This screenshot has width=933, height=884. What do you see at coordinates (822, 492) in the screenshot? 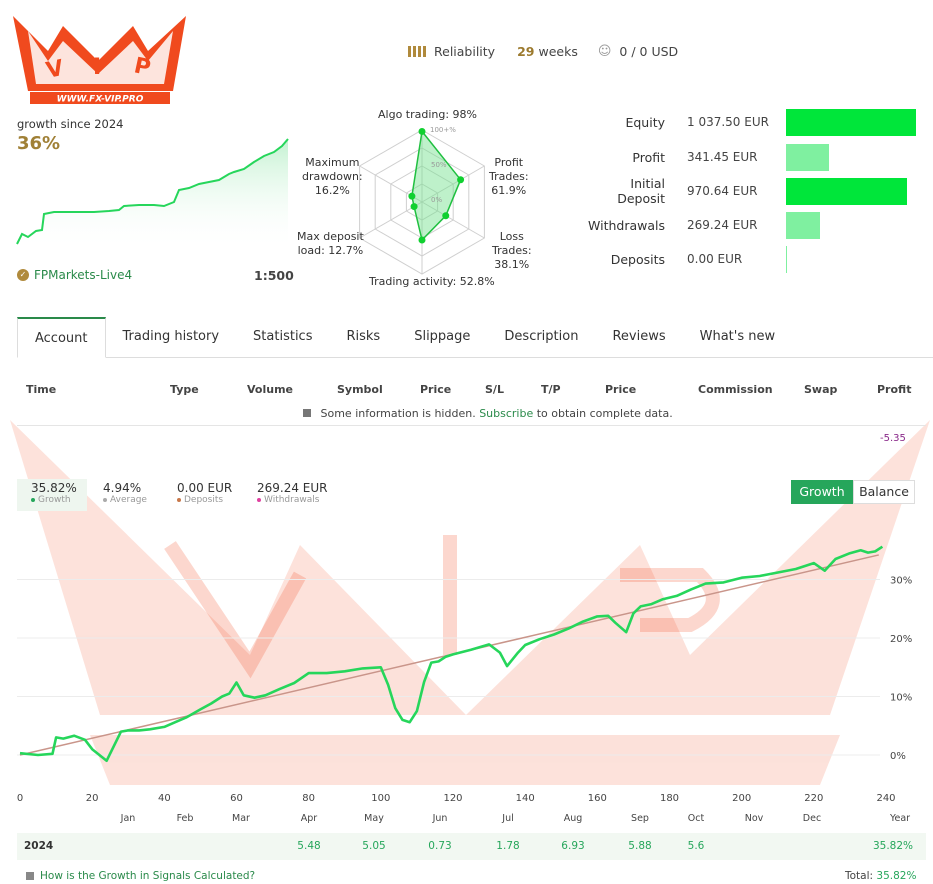
I see `growth-button: Growth` at bounding box center [822, 492].